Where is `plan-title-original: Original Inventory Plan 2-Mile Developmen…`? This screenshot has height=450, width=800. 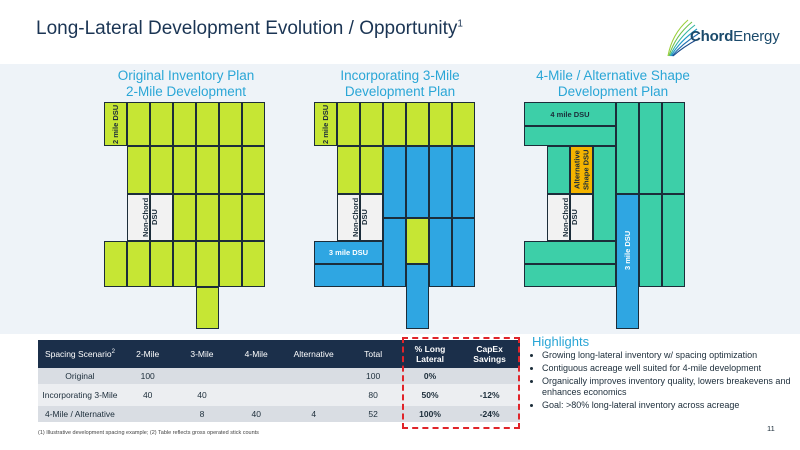 plan-title-original: Original Inventory Plan 2-Mile Developmen… is located at coordinates (186, 83).